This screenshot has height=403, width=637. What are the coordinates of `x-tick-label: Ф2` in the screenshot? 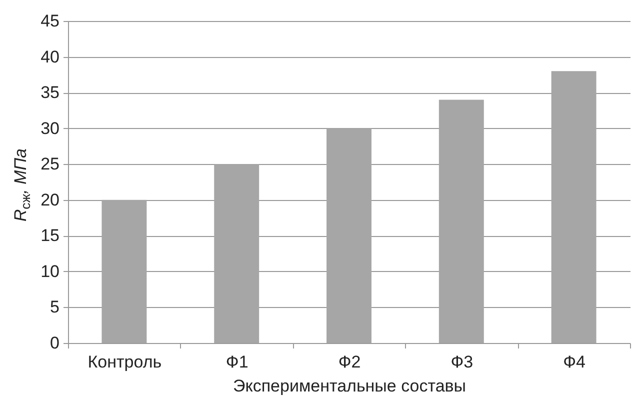 It's located at (349, 362).